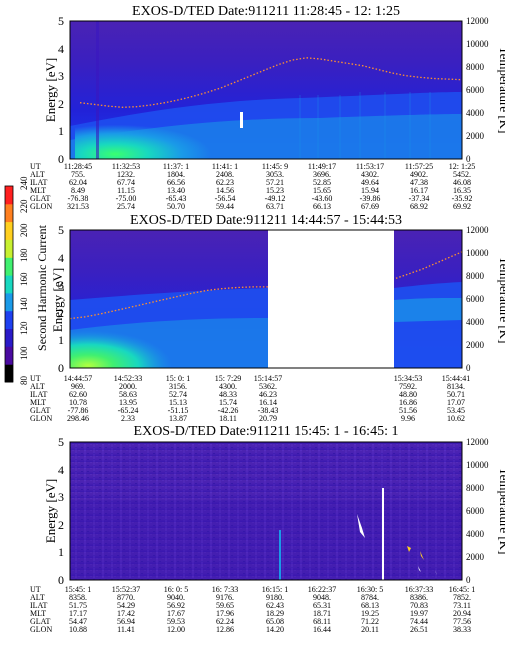  Describe the element at coordinates (128, 378) in the screenshot. I see `orbit-cell: 14:52:33` at that location.